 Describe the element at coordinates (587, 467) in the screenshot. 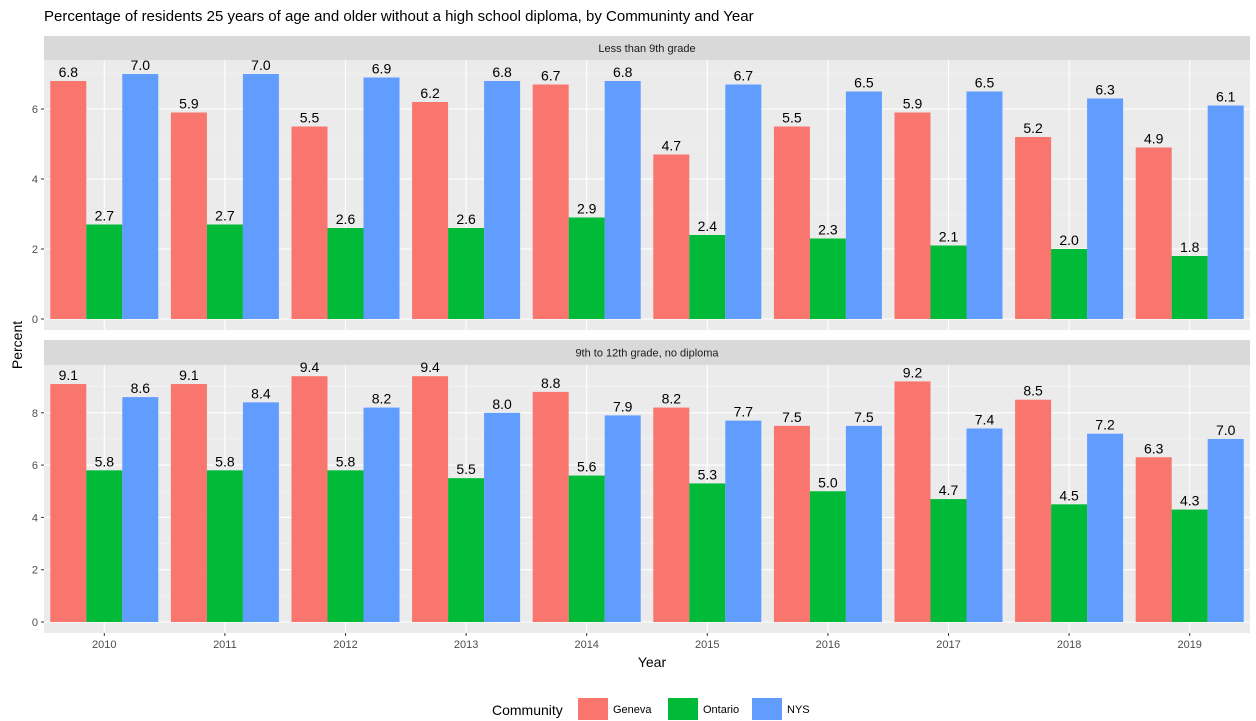

I see `data-label: 5.6` at that location.